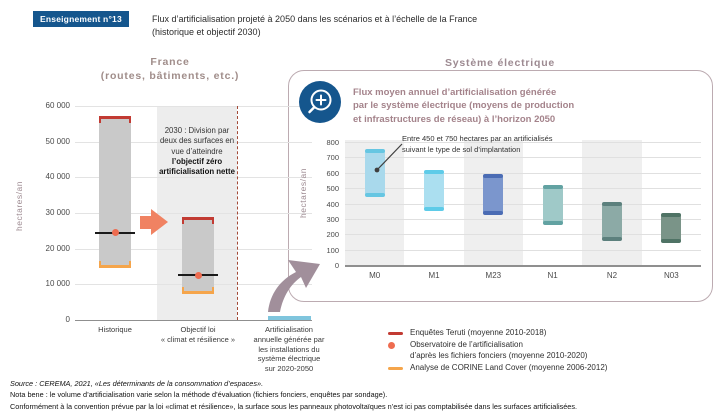  What do you see at coordinates (289, 318) in the screenshot?
I see `electric-system-mini-bar` at bounding box center [289, 318].